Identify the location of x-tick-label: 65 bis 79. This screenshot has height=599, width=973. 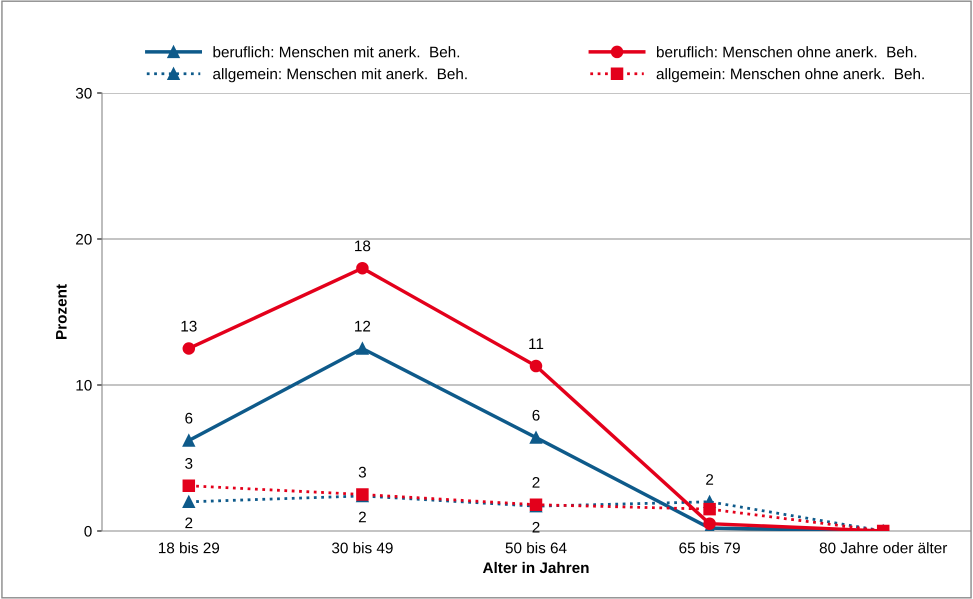
(709, 548).